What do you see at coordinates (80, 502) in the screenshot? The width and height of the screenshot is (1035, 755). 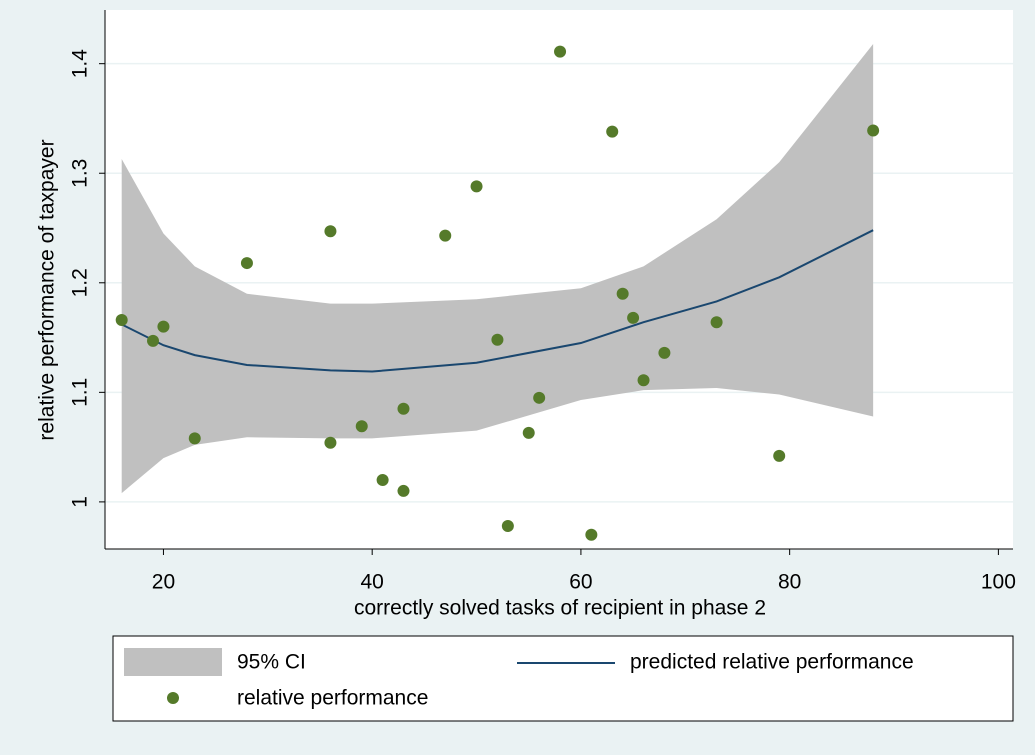 I see `y-tick-label: 1` at bounding box center [80, 502].